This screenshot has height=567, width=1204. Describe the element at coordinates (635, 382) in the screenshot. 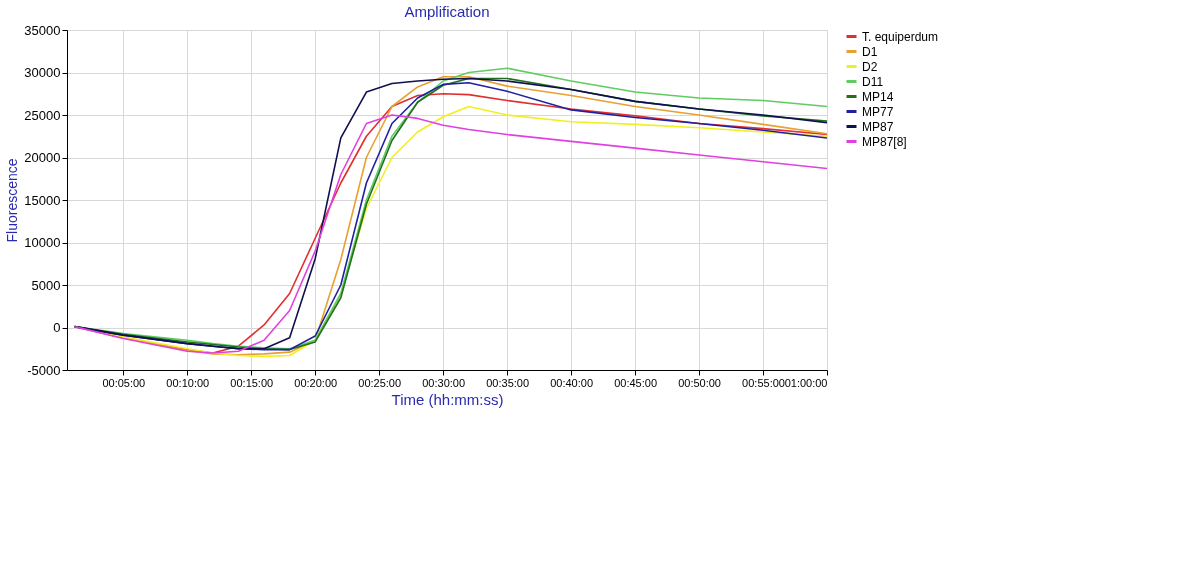

I see `x-tick-label: 00:45:00` at that location.